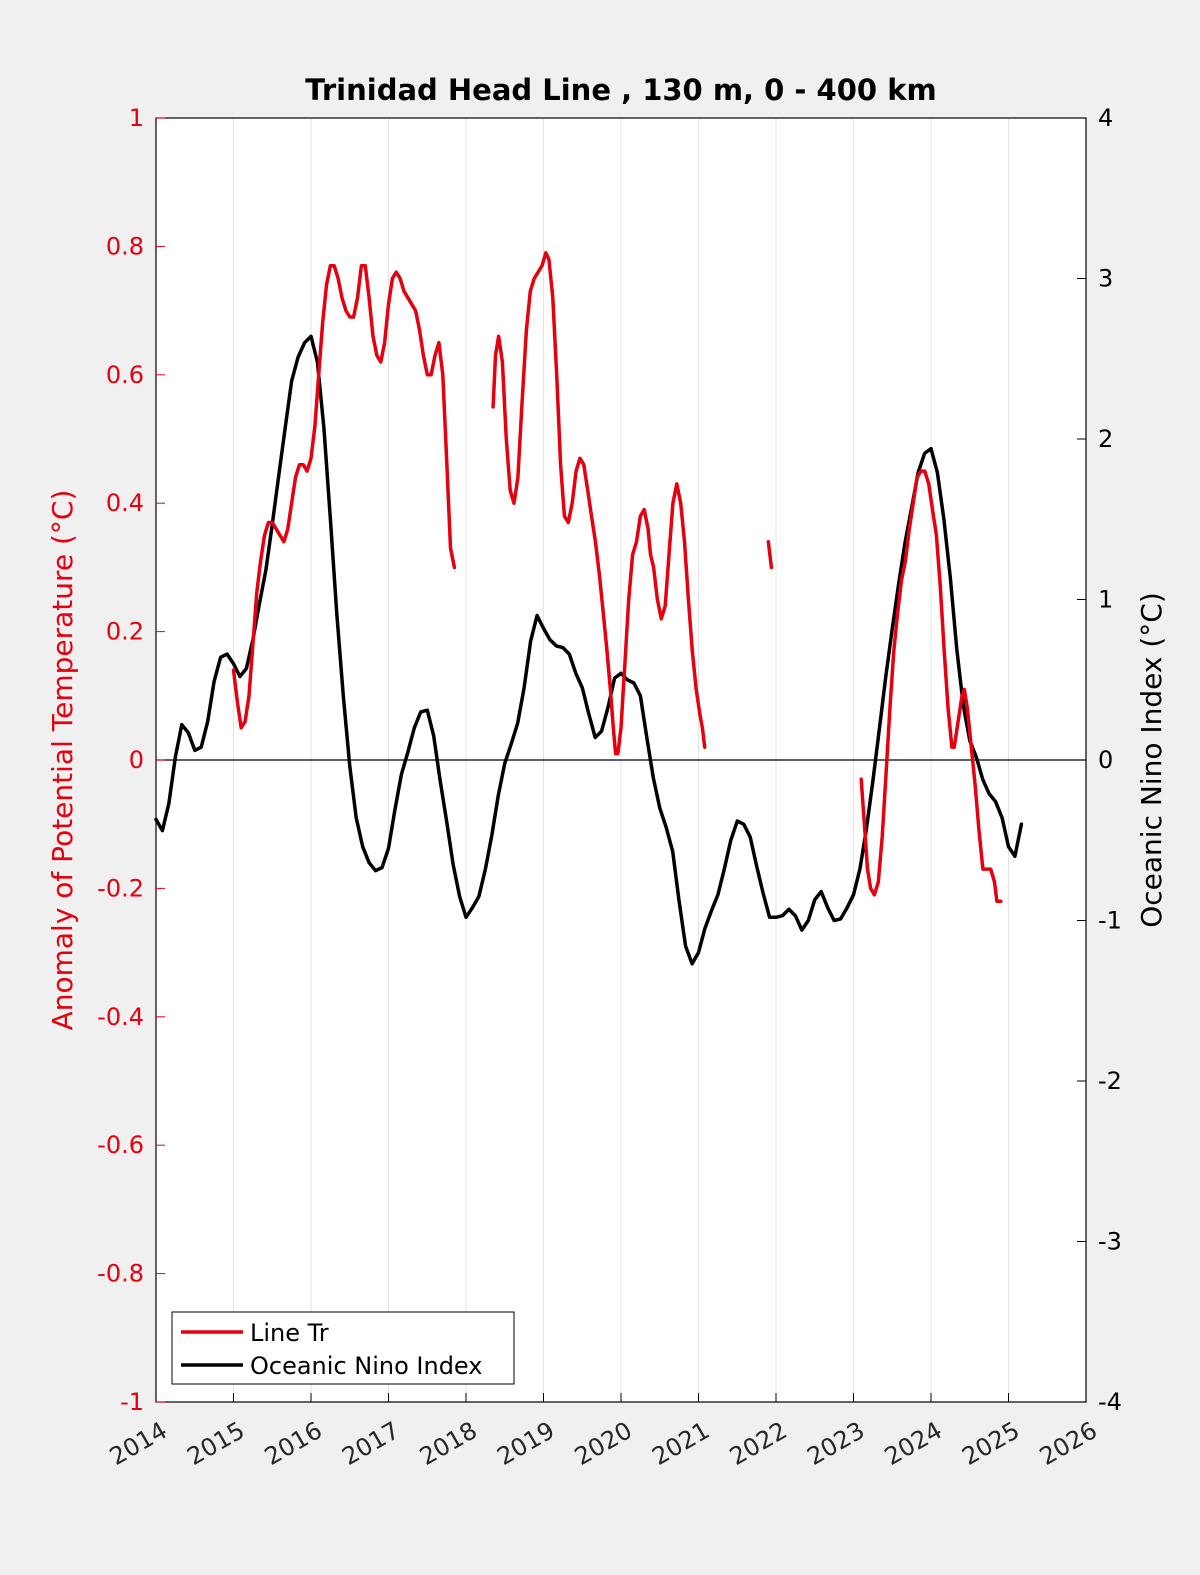 The width and height of the screenshot is (1200, 1575). Describe the element at coordinates (120, 1274) in the screenshot. I see `left-tick-label: -0.8` at that location.